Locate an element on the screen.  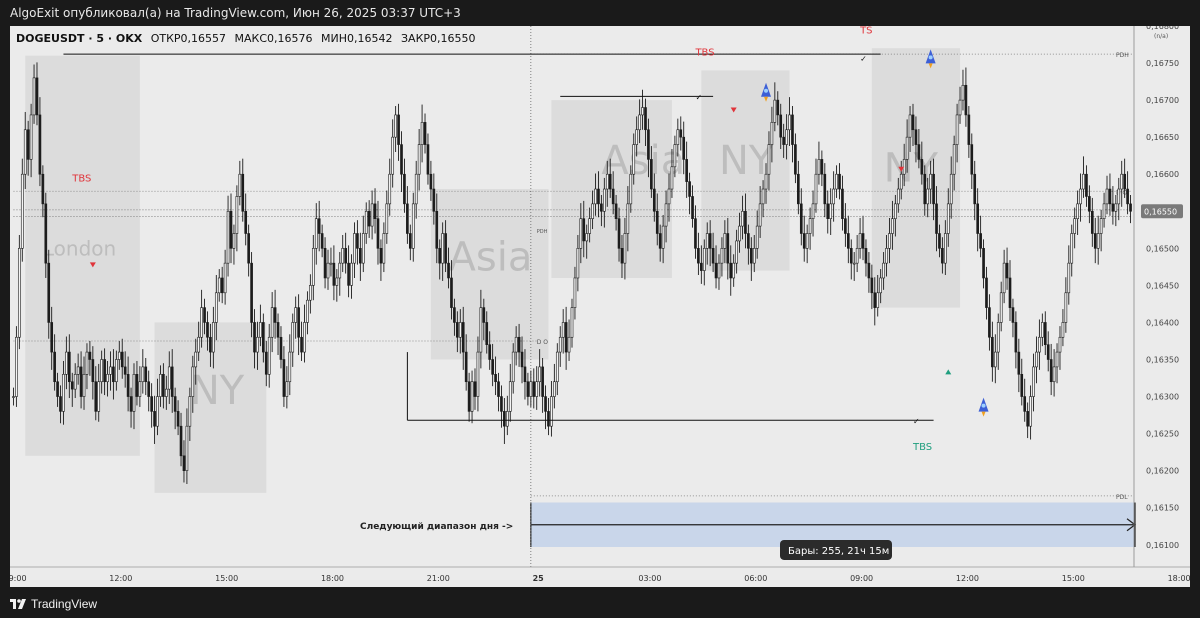
time-axis-label: 15:00 is located at coordinates (226, 578).